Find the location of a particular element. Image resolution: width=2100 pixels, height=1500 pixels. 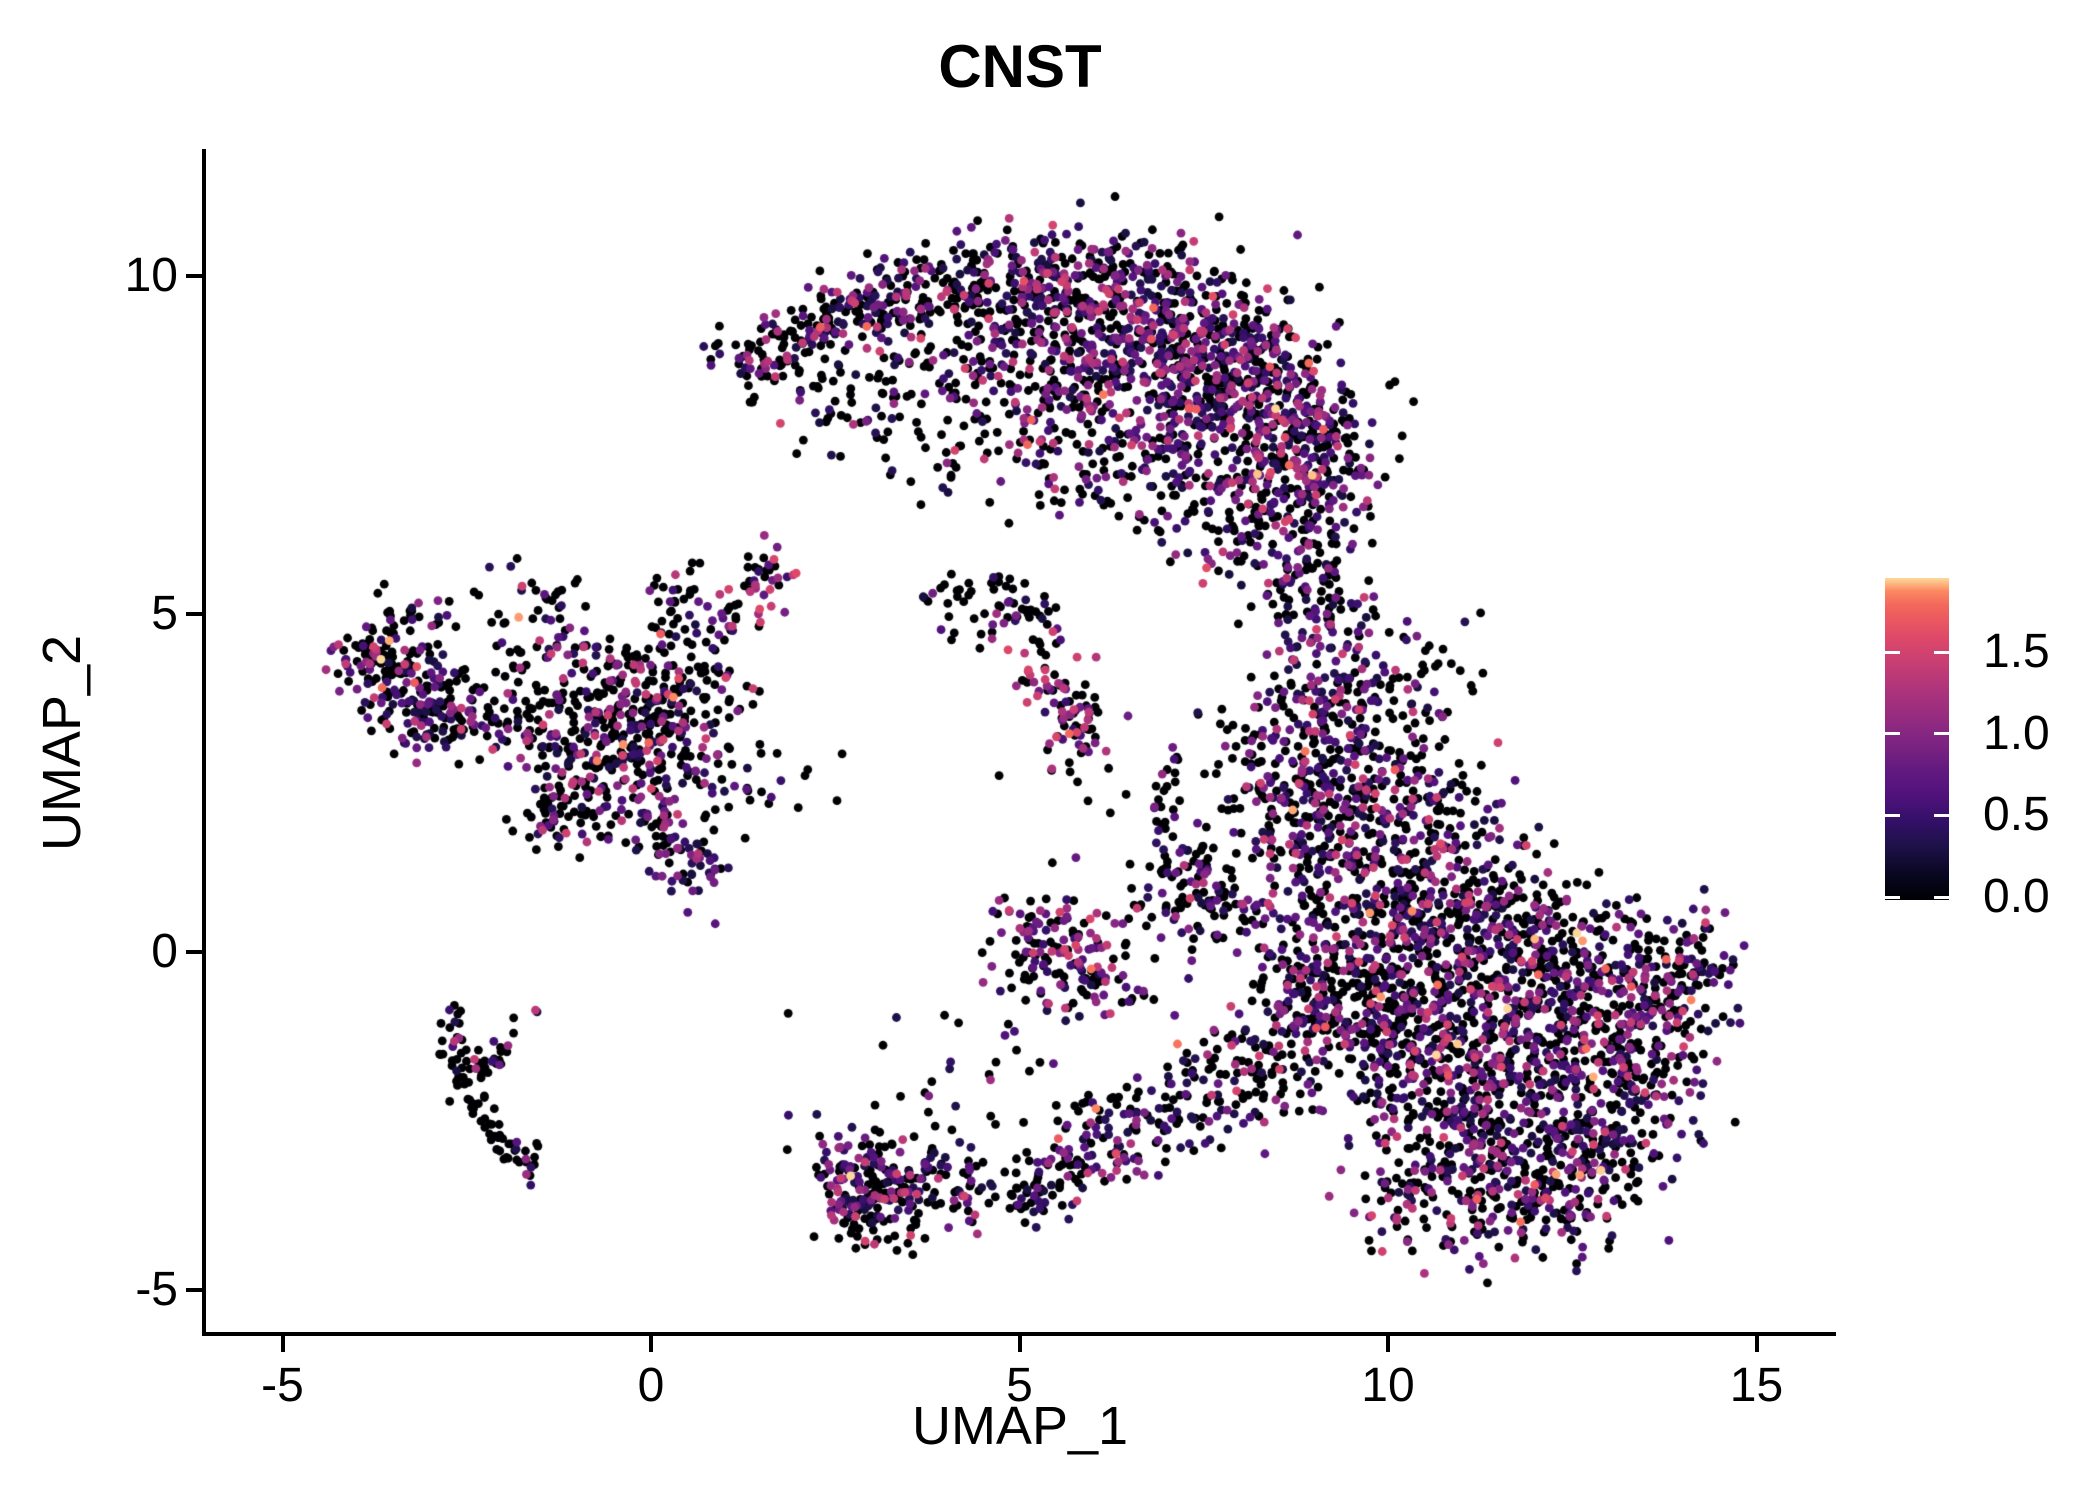

y-tick-label: 10 is located at coordinates (151, 275).